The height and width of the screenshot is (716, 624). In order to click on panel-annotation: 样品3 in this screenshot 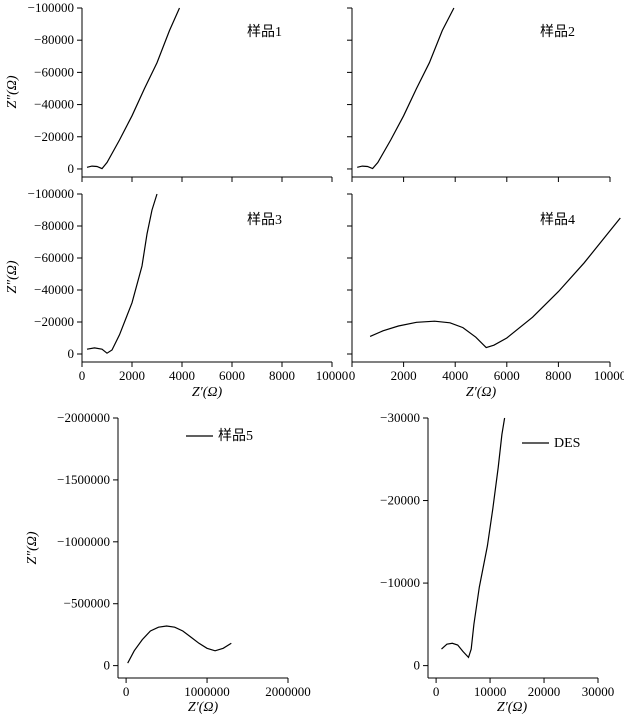, I will do `click(264, 220)`.